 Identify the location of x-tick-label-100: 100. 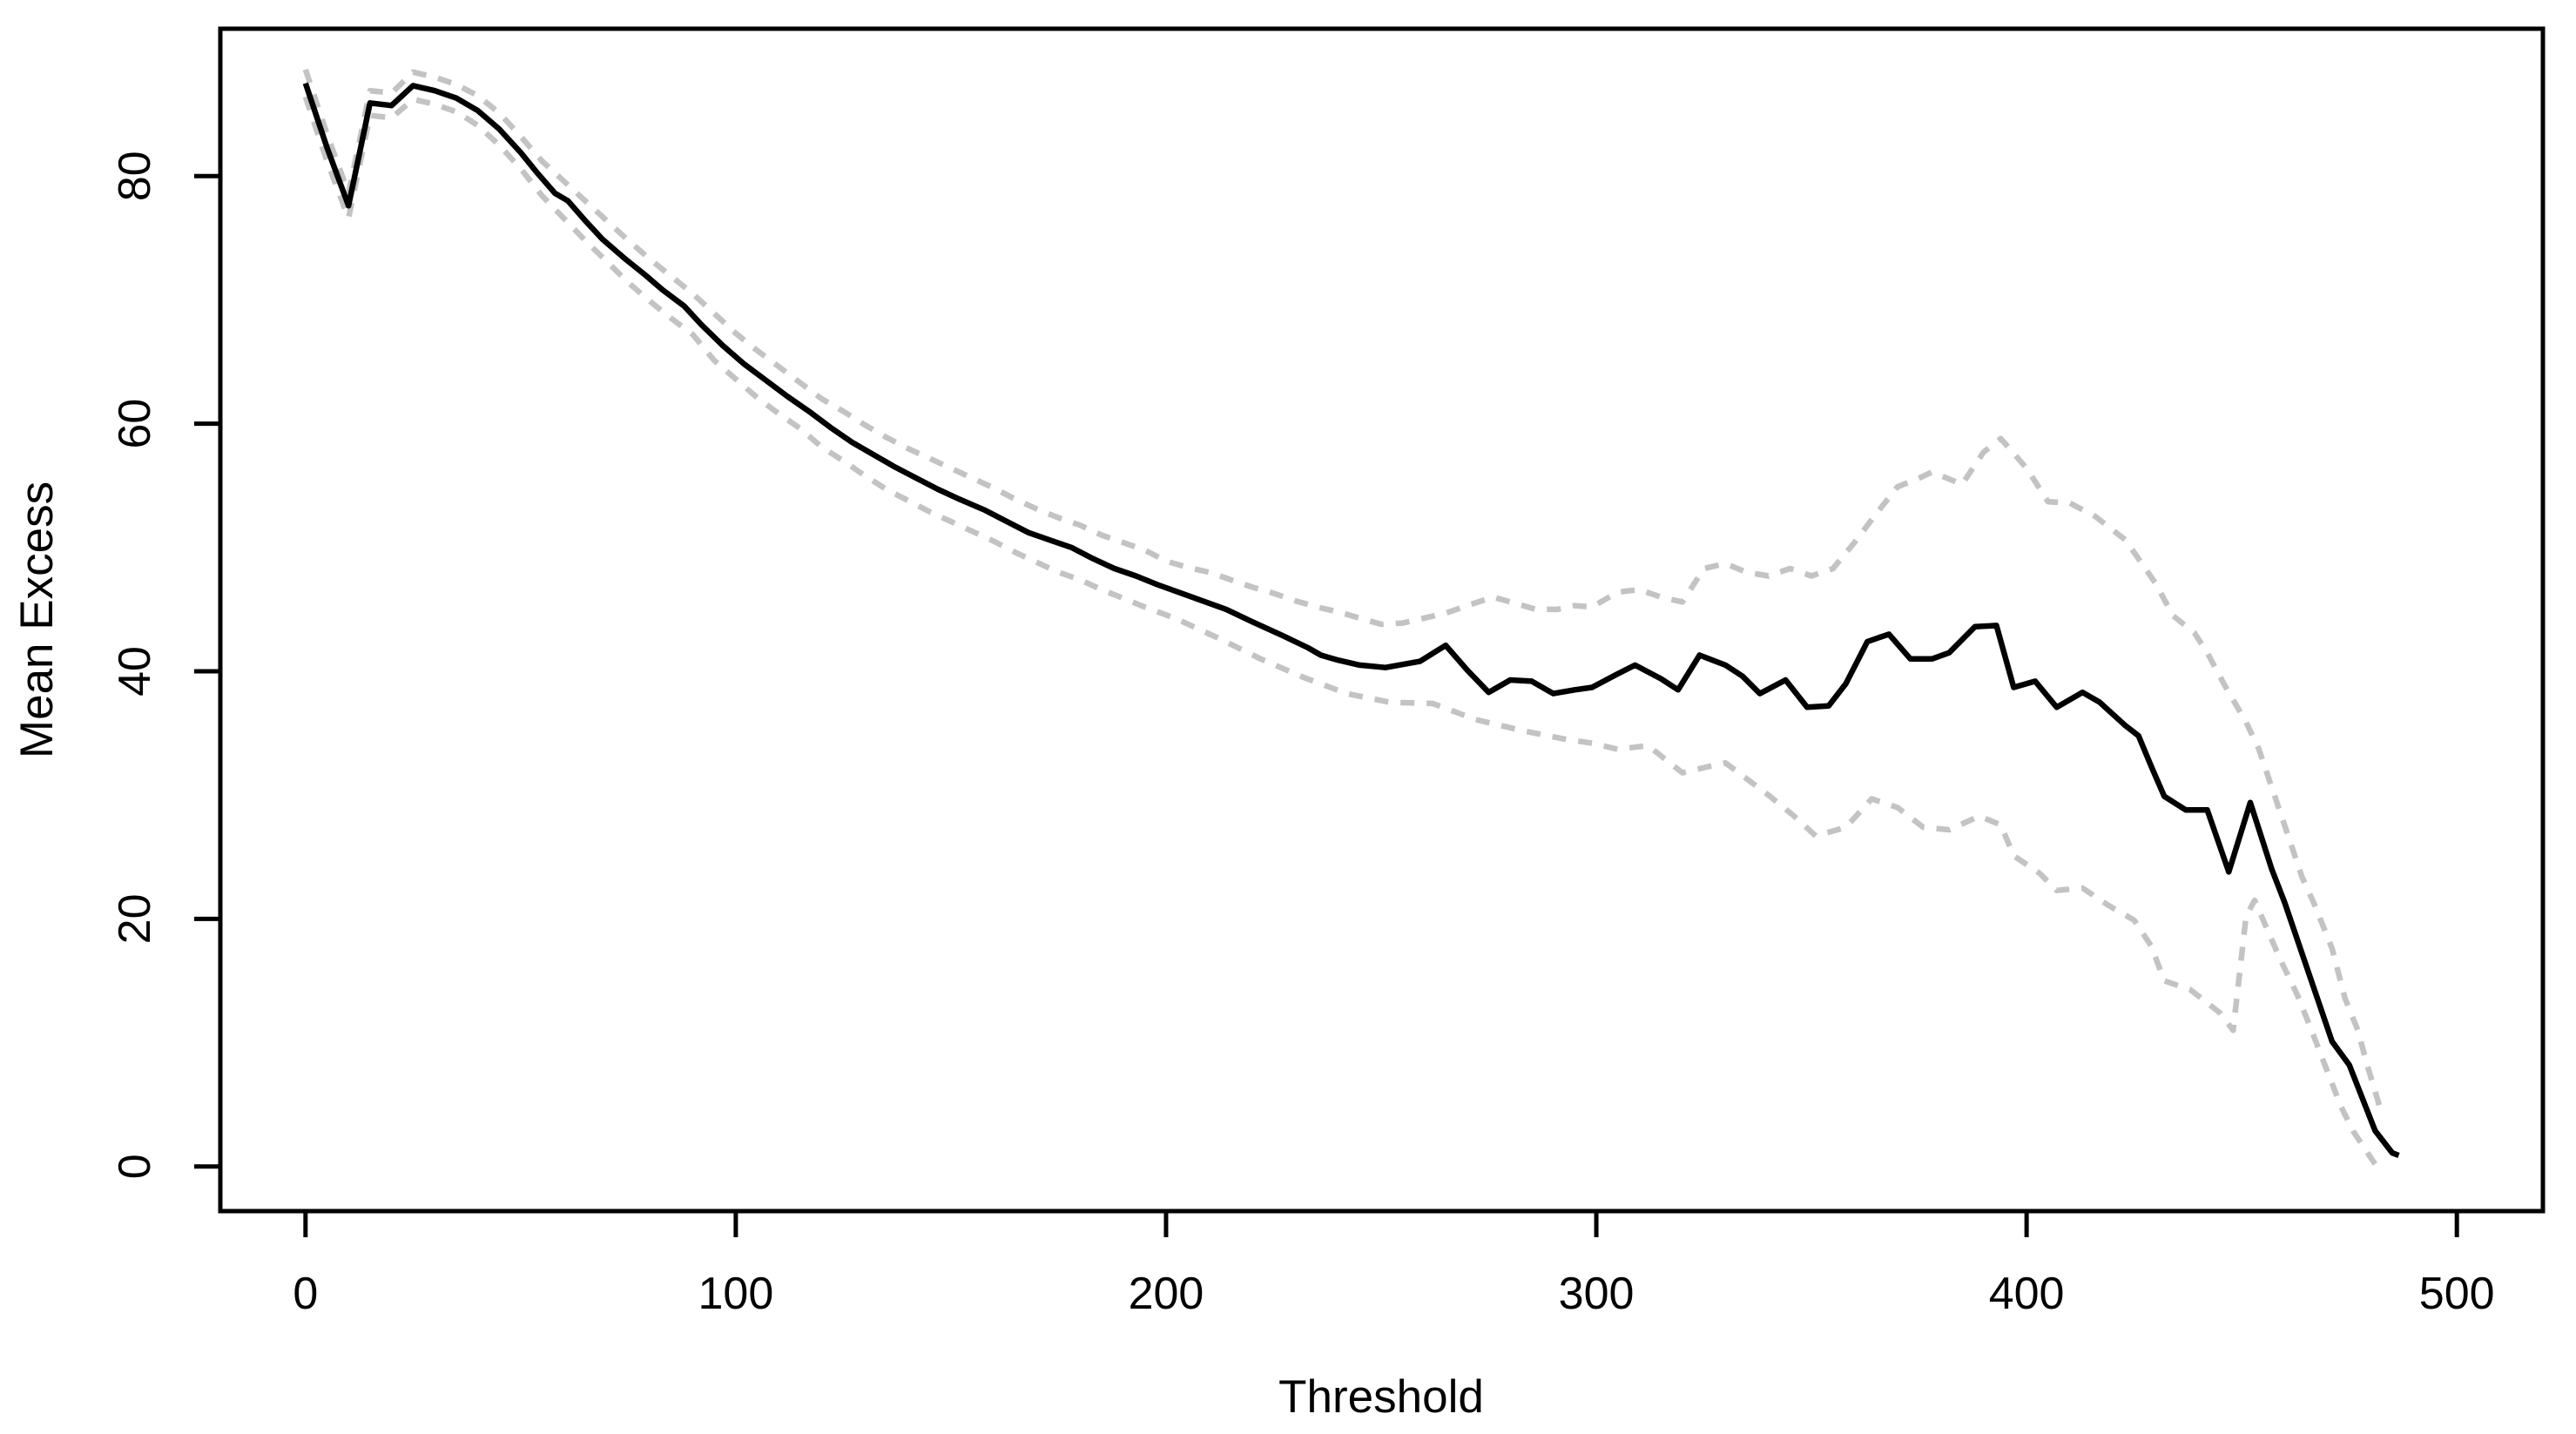
(736, 1294).